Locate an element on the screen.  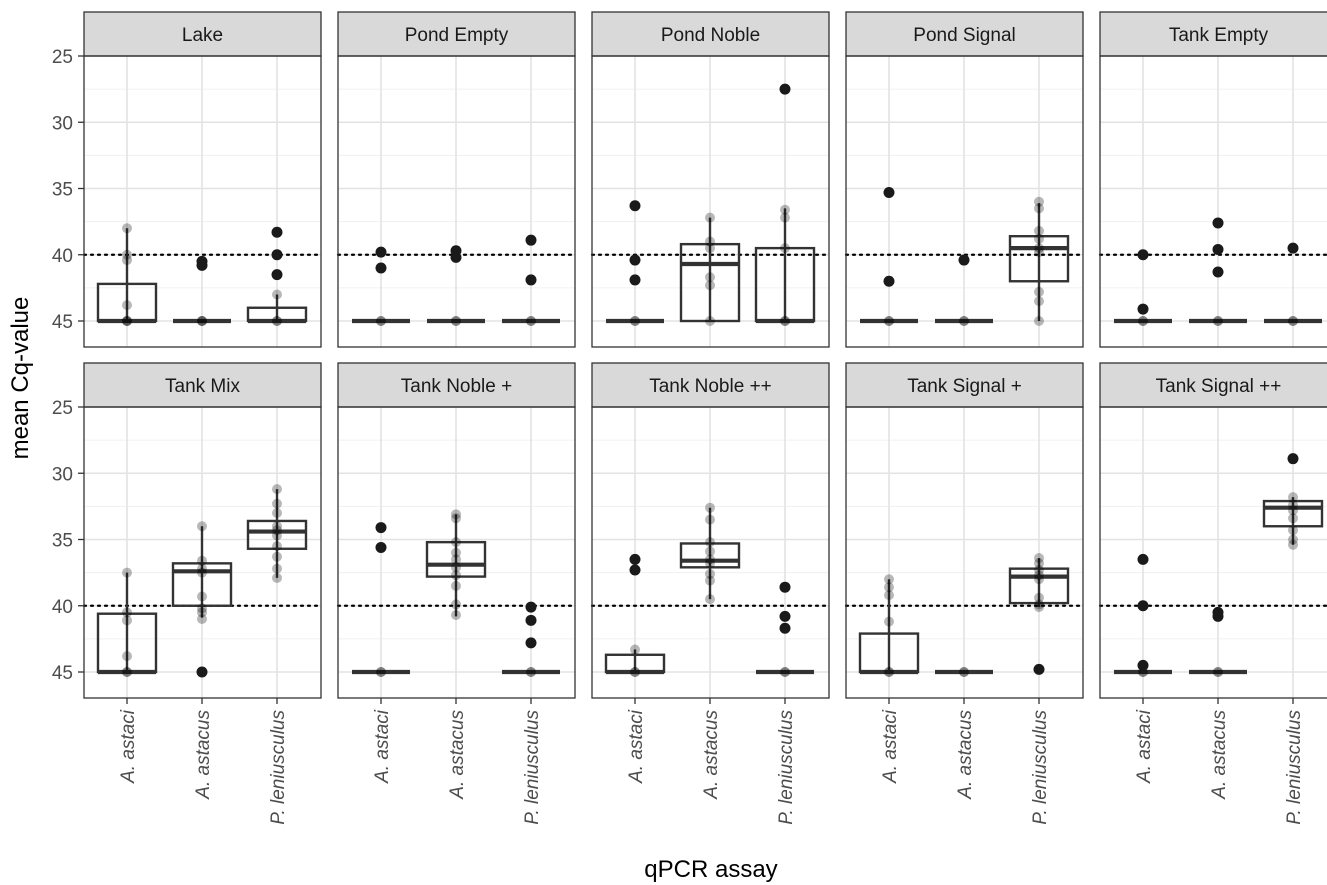
y-tick-label: 35 is located at coordinates (62, 541).